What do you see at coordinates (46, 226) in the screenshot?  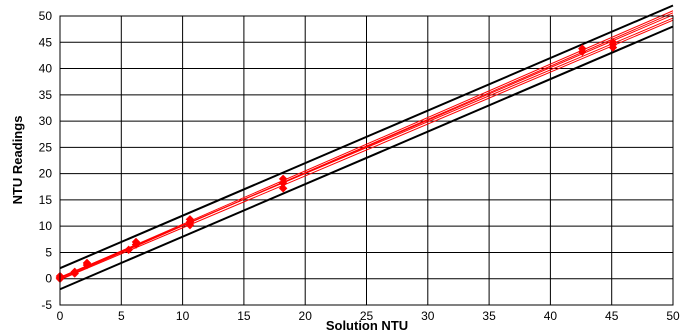 I see `y-tick-label: 10` at bounding box center [46, 226].